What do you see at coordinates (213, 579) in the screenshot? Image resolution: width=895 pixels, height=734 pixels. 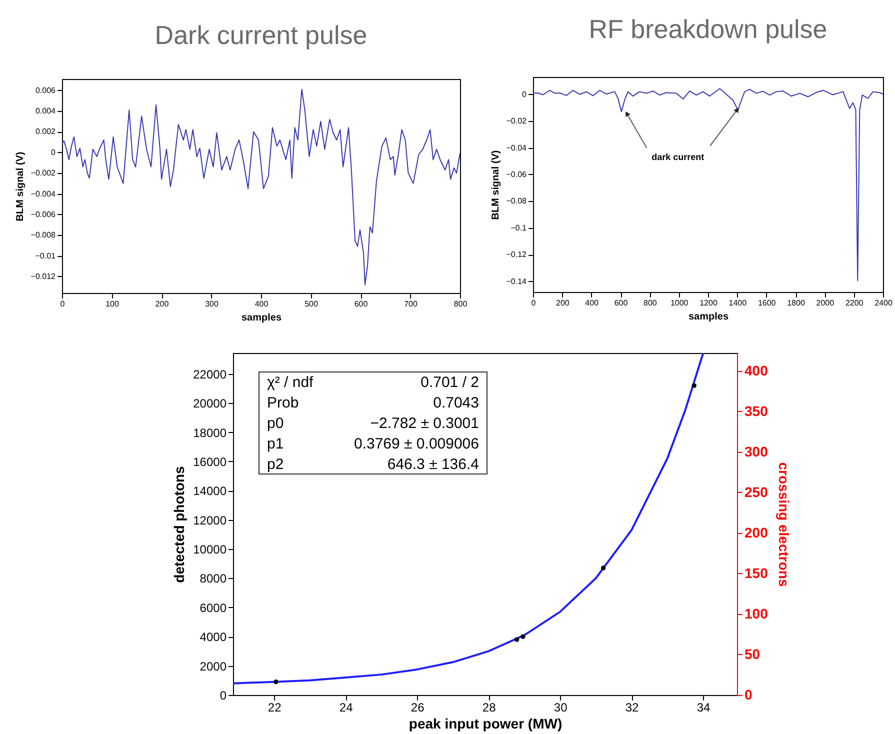 I see `y-tick-label: 8000` at bounding box center [213, 579].